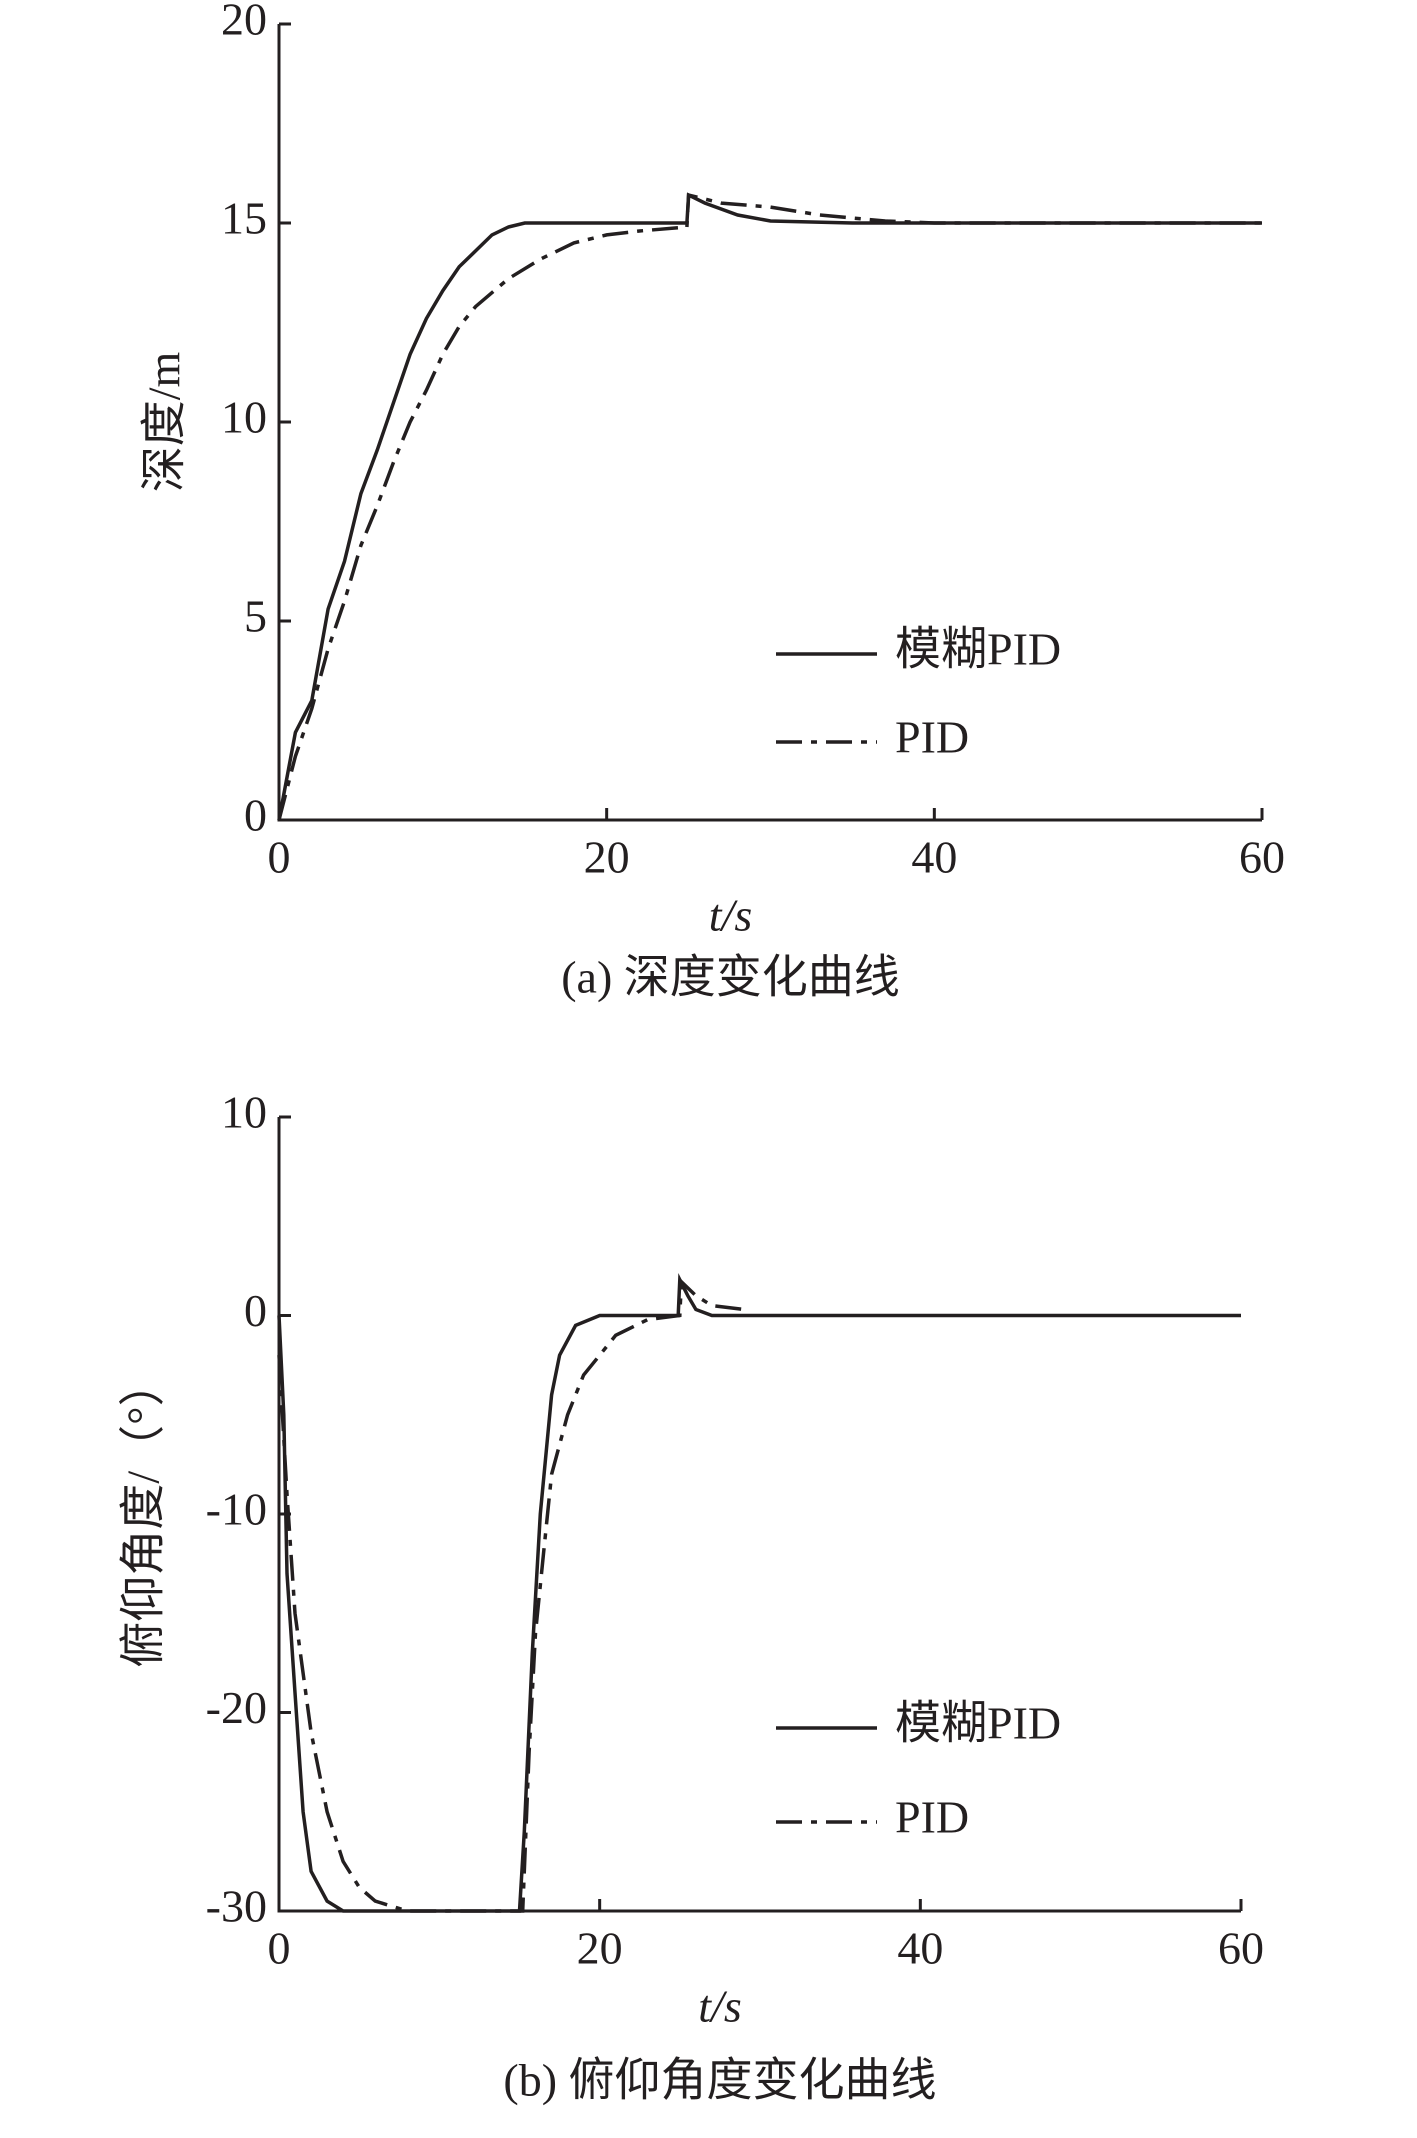 The image size is (1417, 2138). I want to click on y-axis-label: 俯仰角度/（°）, so click(143, 1513).